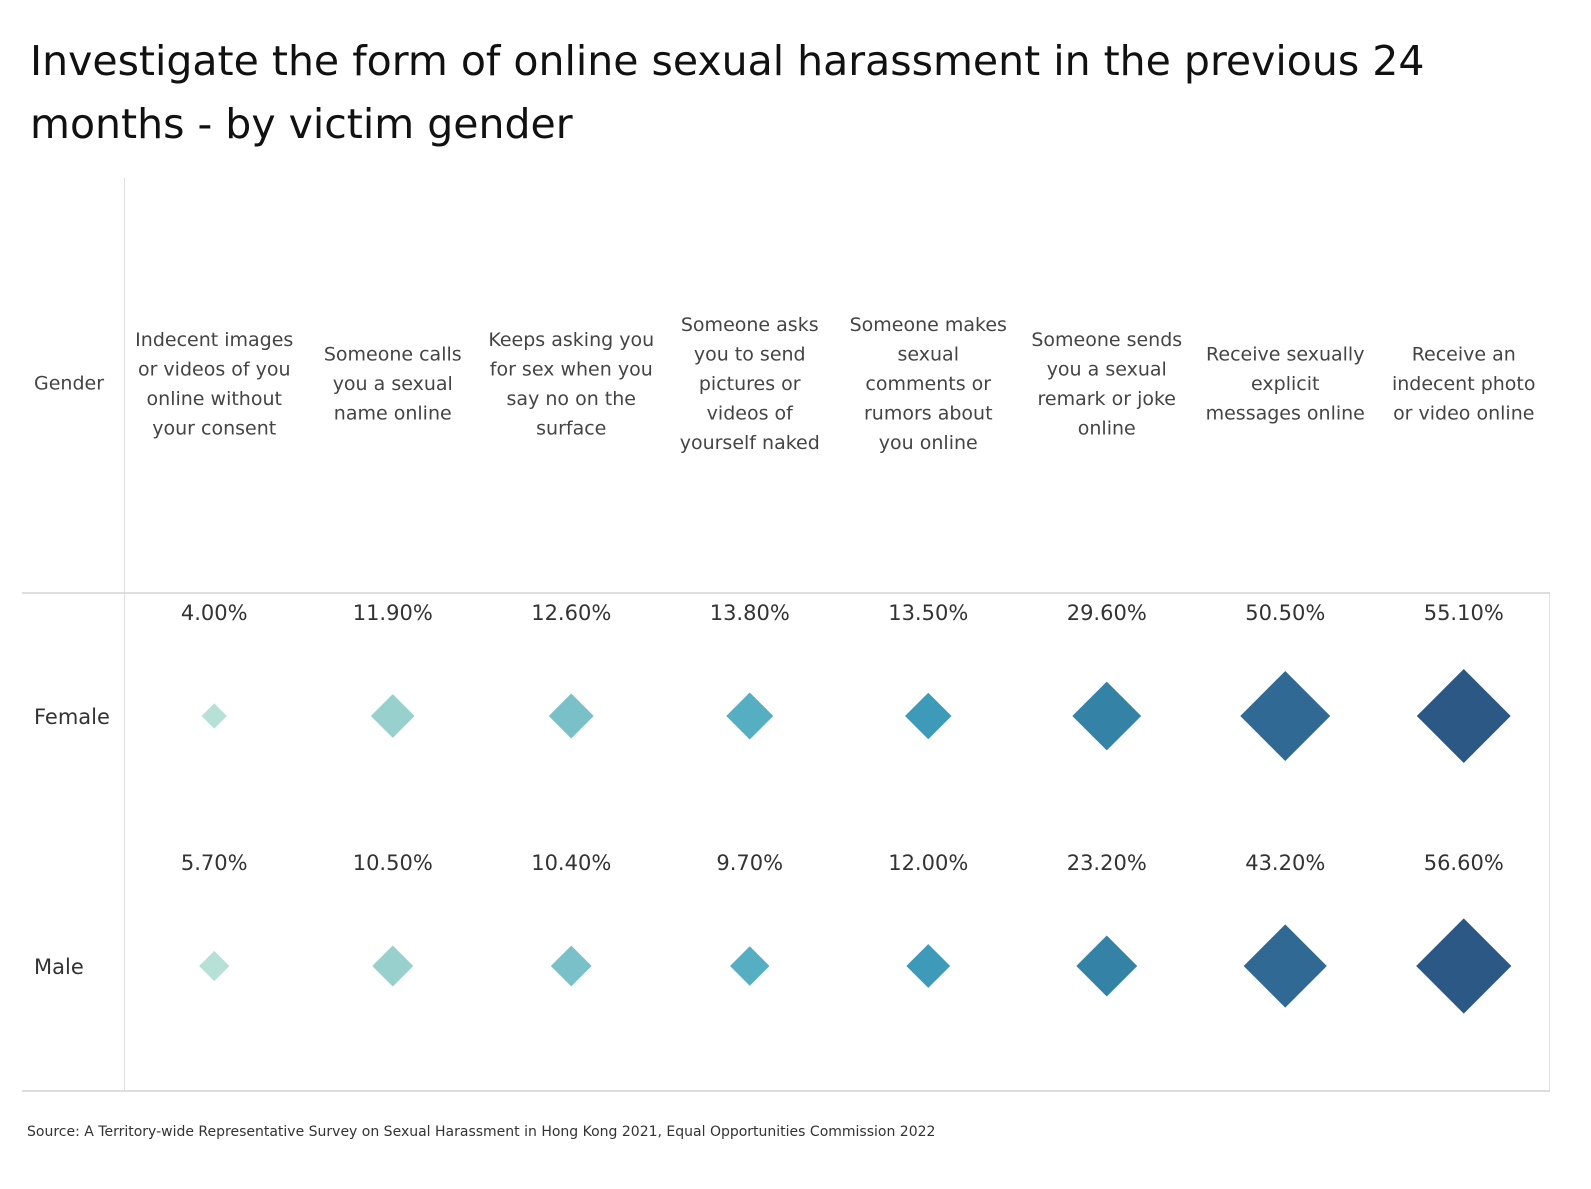 The image size is (1591, 1189). Describe the element at coordinates (1285, 613) in the screenshot. I see `value-label: 50.50%` at that location.